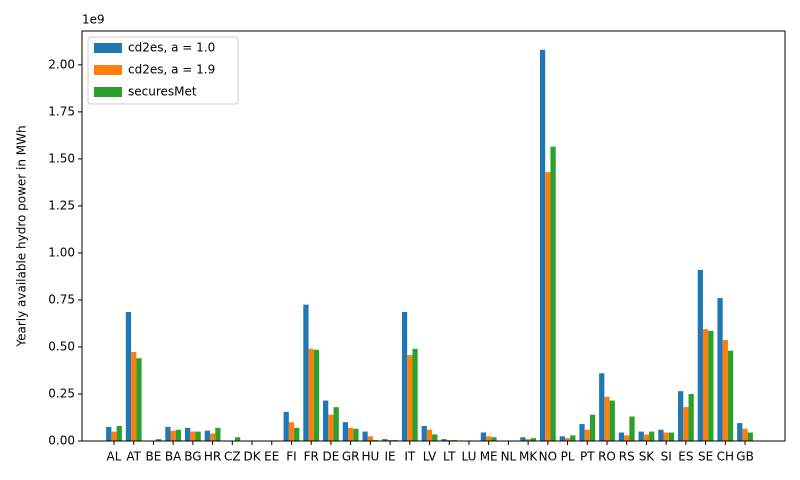 The width and height of the screenshot is (800, 480). What do you see at coordinates (469, 457) in the screenshot?
I see `x-tick-label: LU` at bounding box center [469, 457].